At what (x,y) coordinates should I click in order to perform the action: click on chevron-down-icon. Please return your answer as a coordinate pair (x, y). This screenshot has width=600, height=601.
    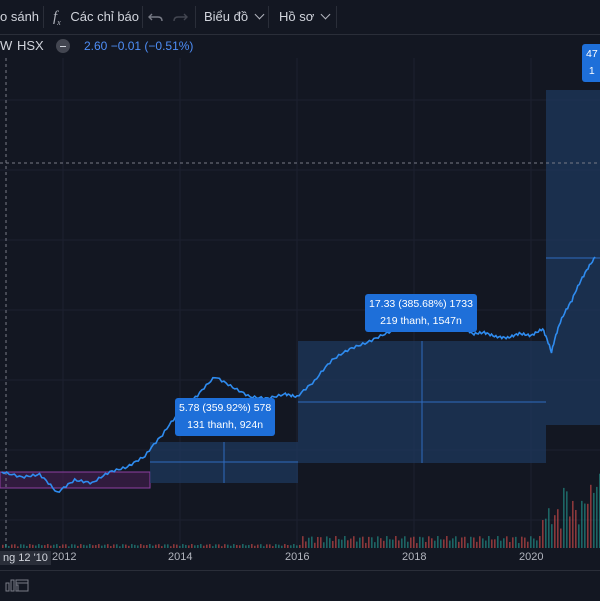
    Looking at the image, I should click on (259, 14).